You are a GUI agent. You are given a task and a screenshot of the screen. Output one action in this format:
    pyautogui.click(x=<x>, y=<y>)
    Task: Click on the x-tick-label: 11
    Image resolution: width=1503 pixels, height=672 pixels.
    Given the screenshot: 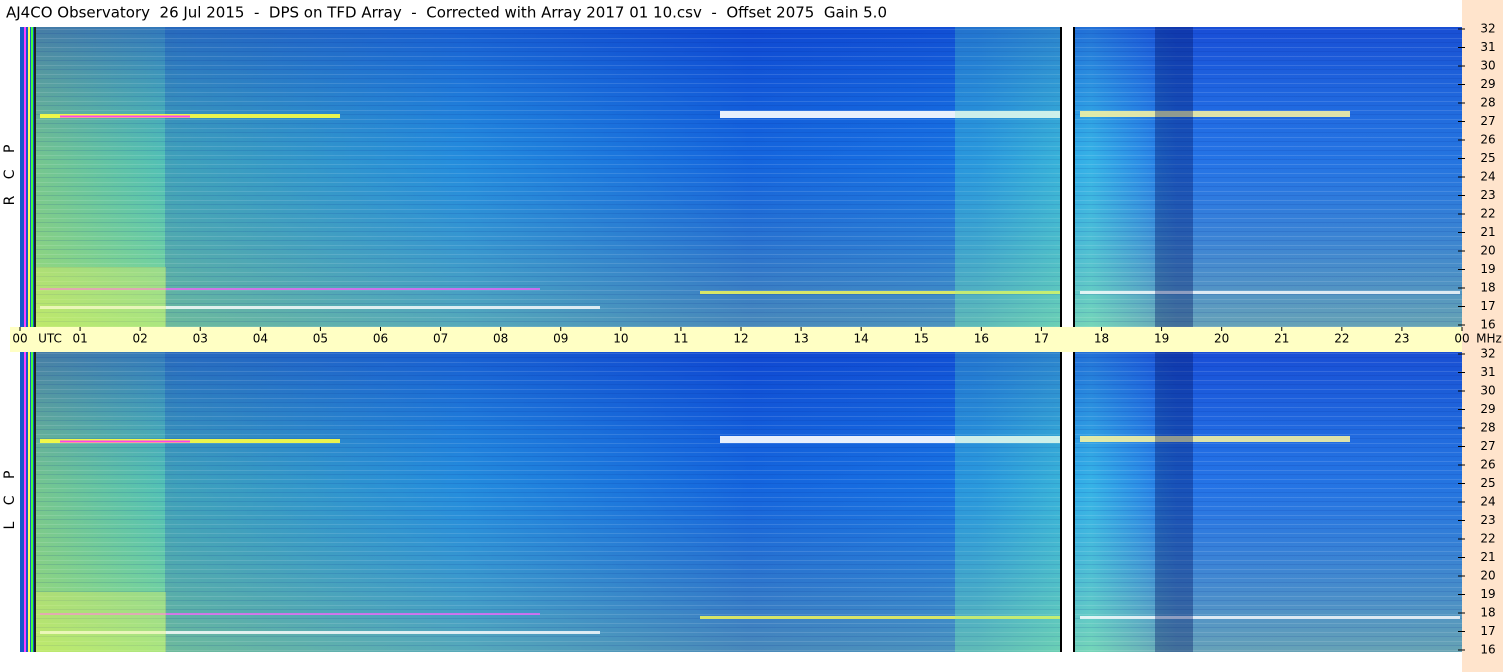 What is the action you would take?
    pyautogui.click(x=680, y=339)
    